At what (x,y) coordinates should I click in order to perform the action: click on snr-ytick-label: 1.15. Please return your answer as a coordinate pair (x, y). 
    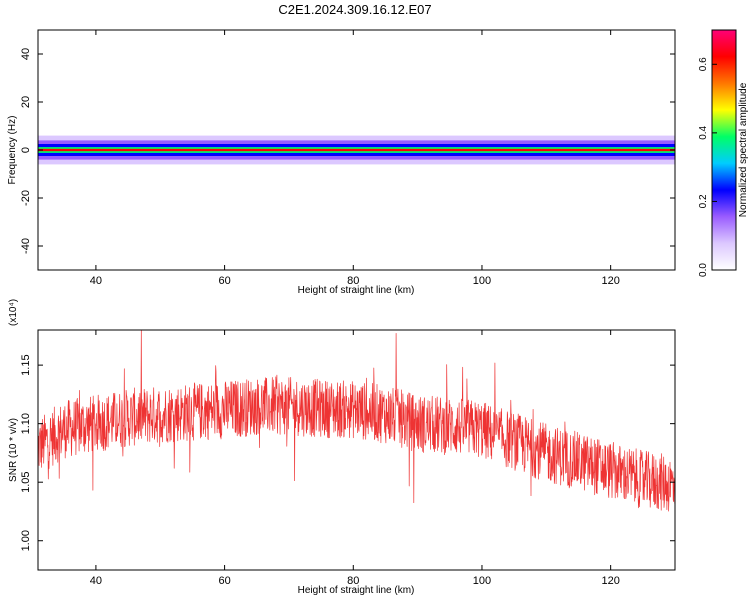
    Looking at the image, I should click on (26, 364).